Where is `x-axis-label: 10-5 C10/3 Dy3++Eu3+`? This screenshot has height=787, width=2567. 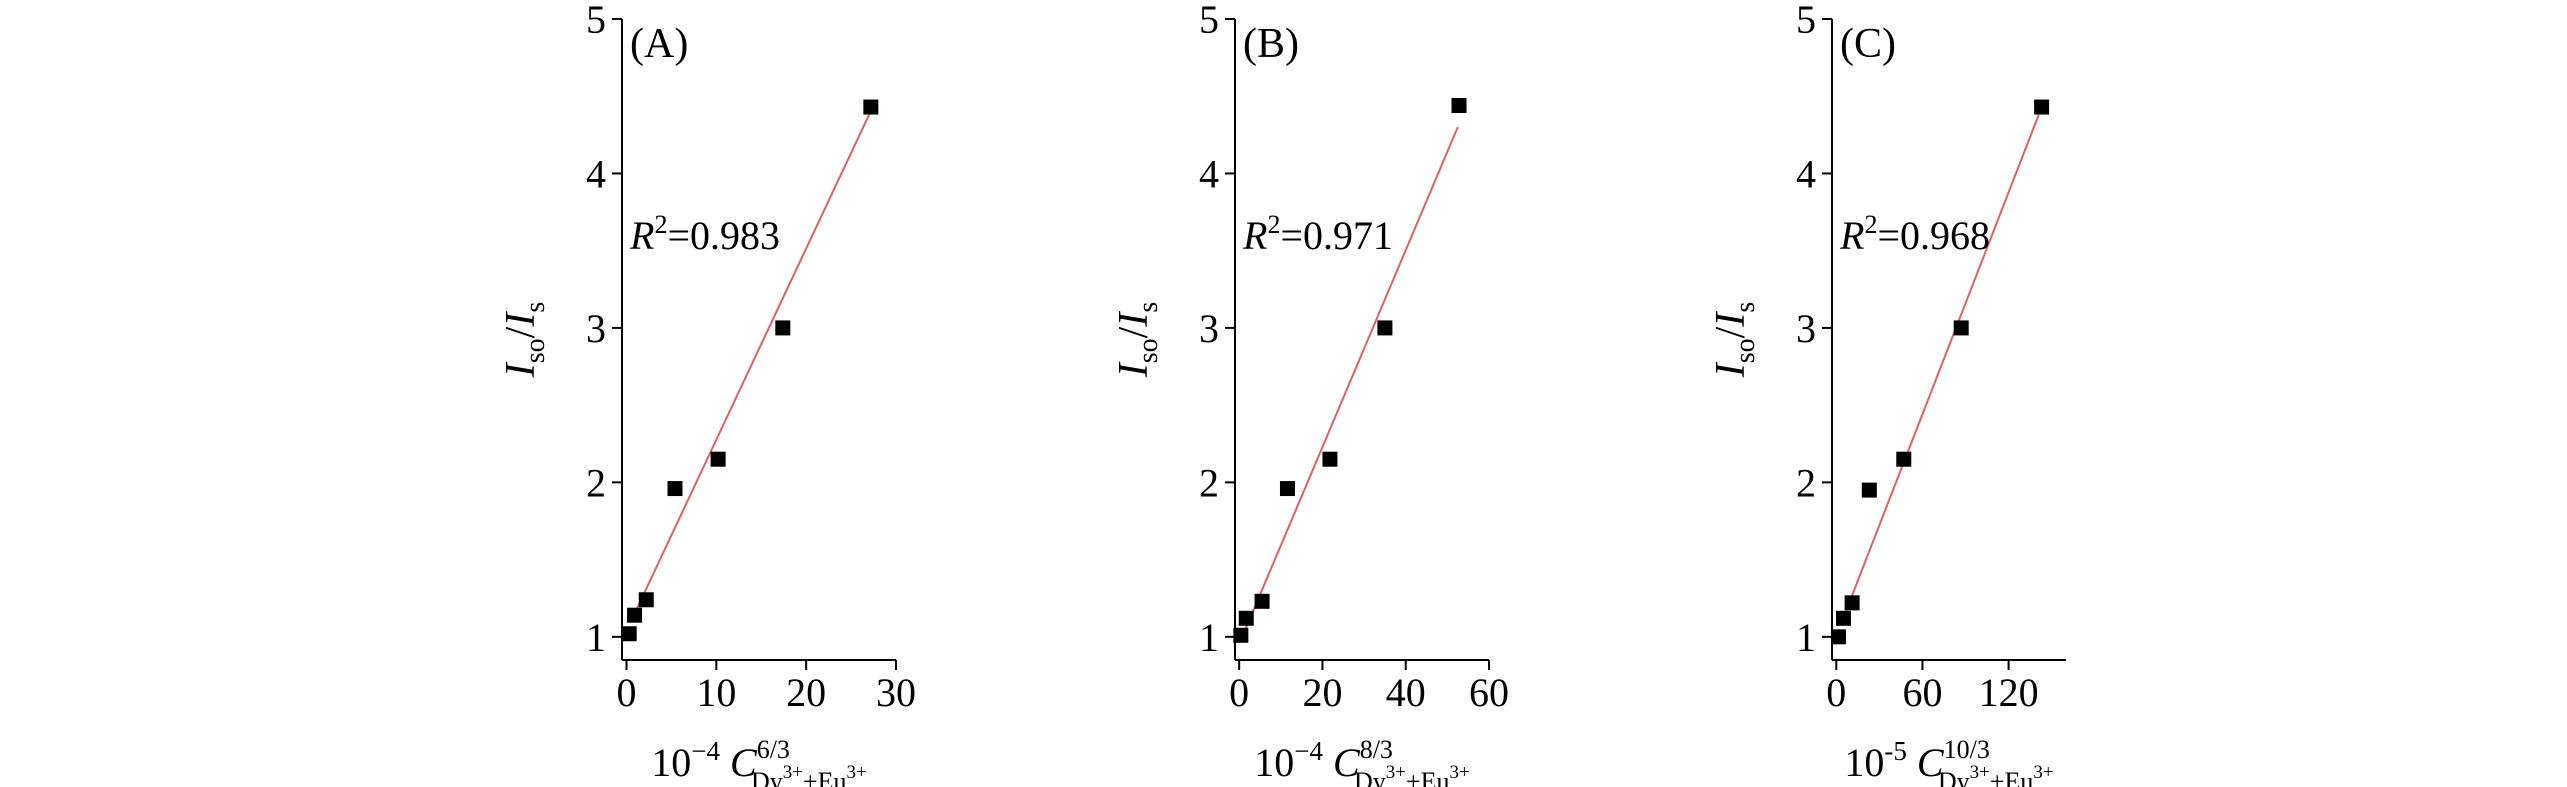 x-axis-label: 10-5 C10/3 Dy3++Eu3+ is located at coordinates (1948, 761).